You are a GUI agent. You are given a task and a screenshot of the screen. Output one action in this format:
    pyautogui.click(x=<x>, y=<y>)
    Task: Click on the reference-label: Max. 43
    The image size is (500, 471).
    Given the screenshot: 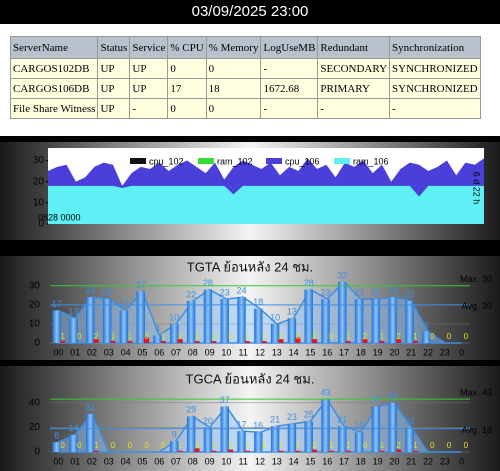 What is the action you would take?
    pyautogui.click(x=476, y=393)
    